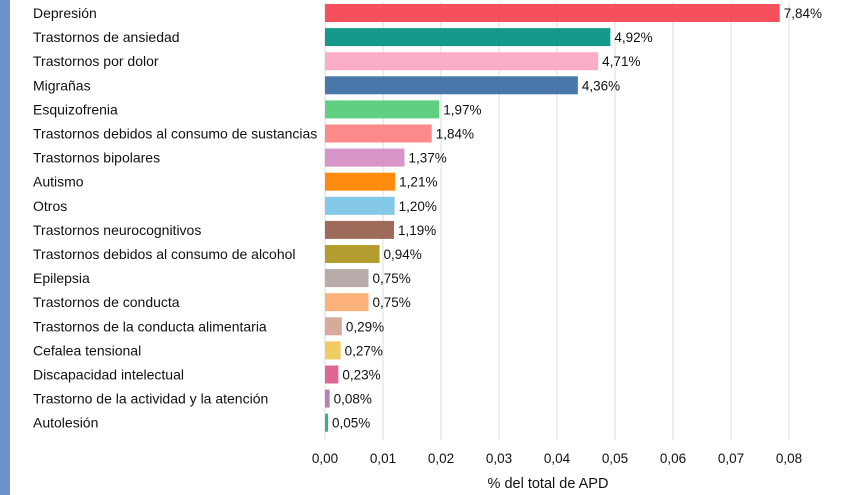 This screenshot has height=495, width=854. Describe the element at coordinates (96, 61) in the screenshot. I see `category-label: Trastornos por dolor` at that location.